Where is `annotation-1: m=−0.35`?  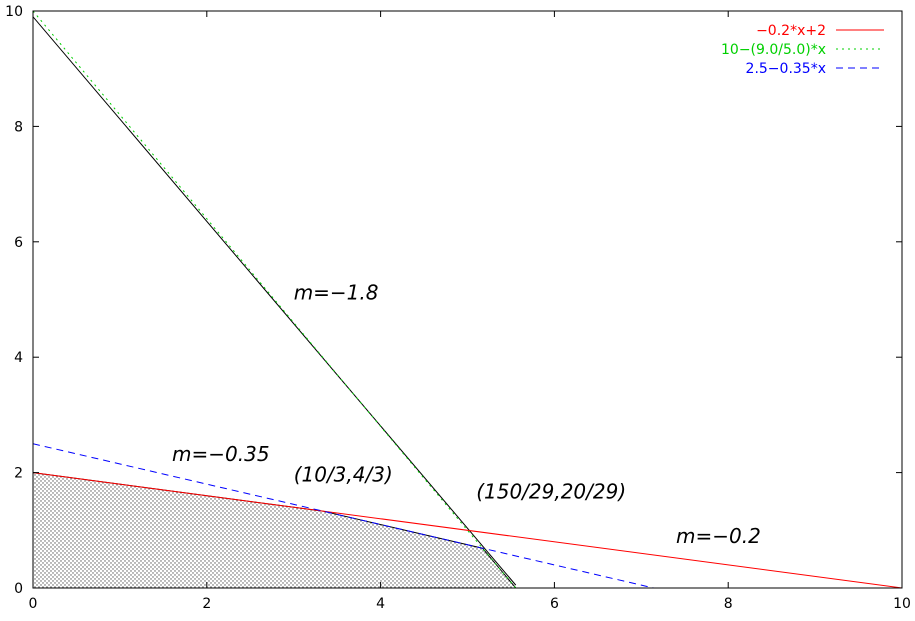
annotation-1: m=−0.35 is located at coordinates (221, 454).